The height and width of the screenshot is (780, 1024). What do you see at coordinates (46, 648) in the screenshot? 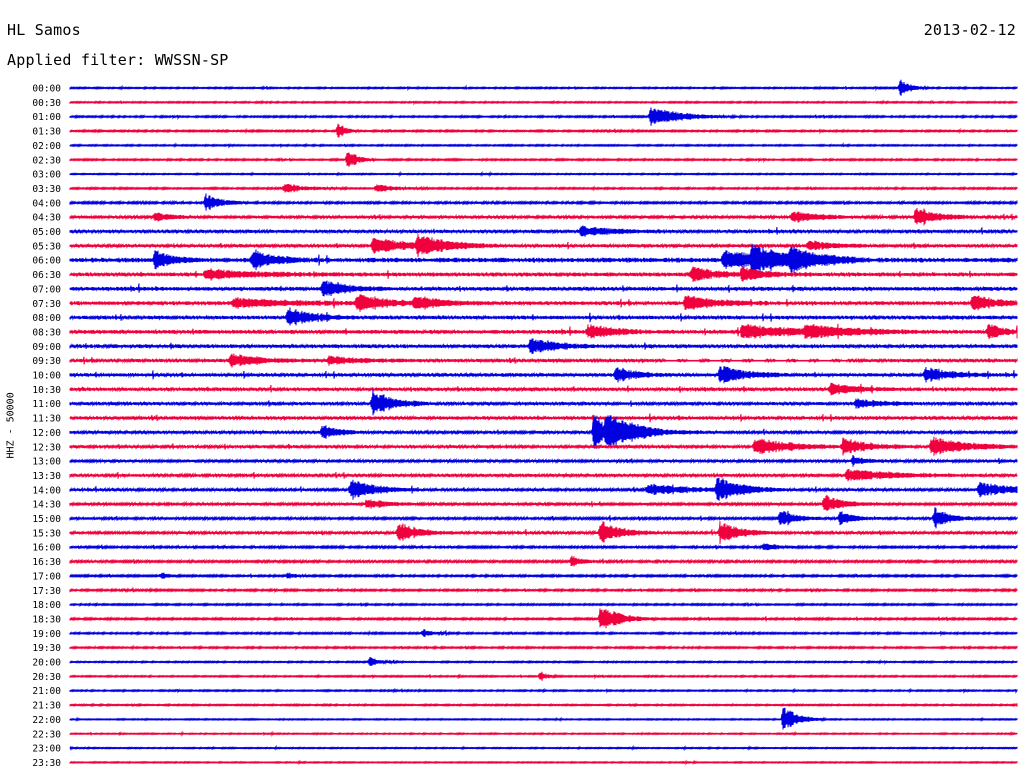
I see `time-tick-label: 19:30` at bounding box center [46, 648].